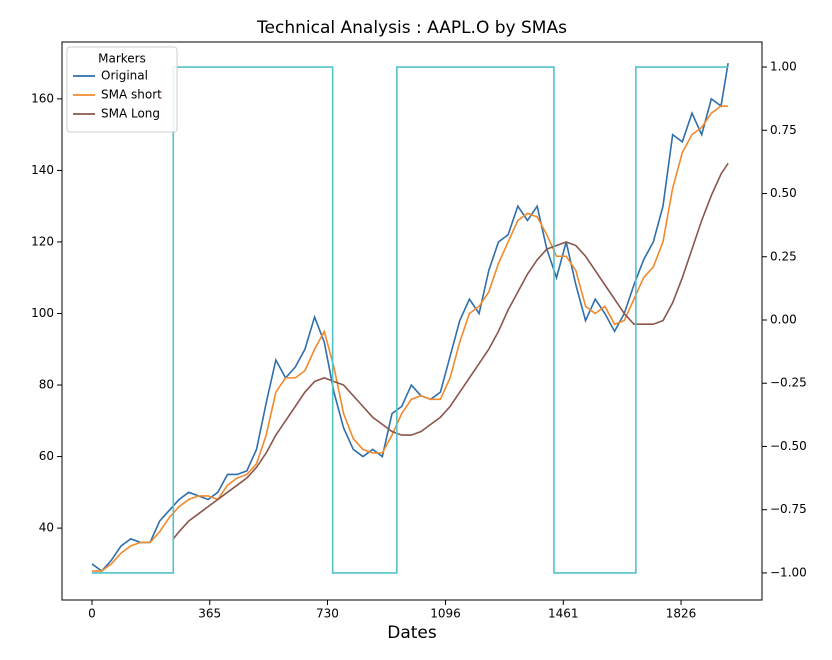 This screenshot has height=660, width=832. I want to click on chart-title: Technical Analysis : AAPL.O by SMAs, so click(411, 28).